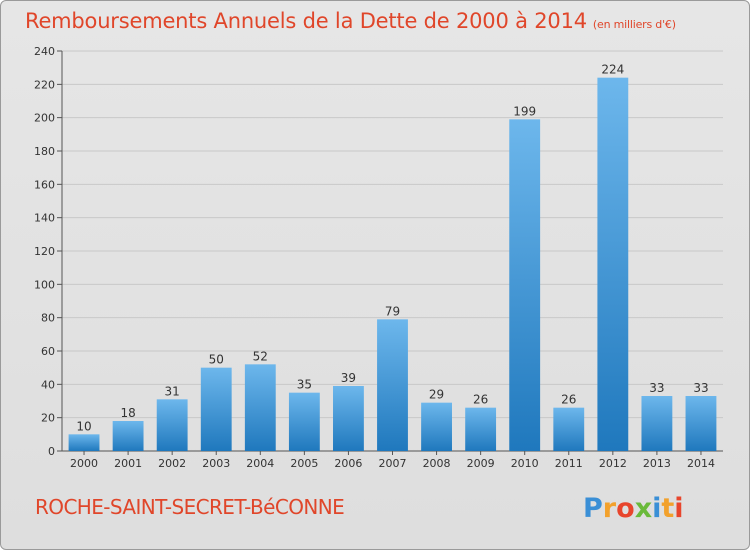  I want to click on y-tick-label: 120, so click(44, 251).